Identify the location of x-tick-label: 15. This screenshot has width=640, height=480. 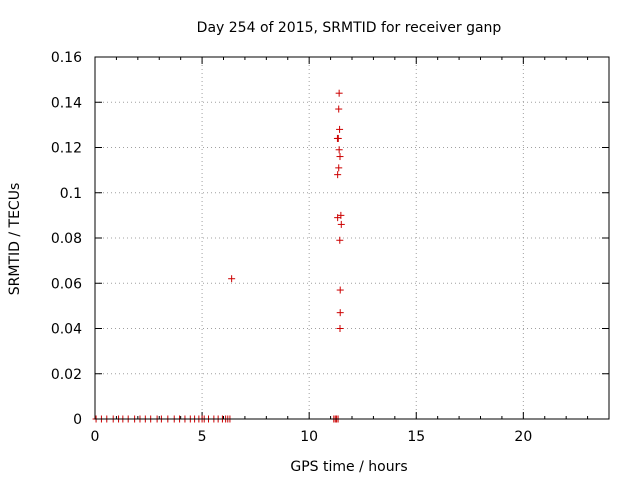
(416, 437).